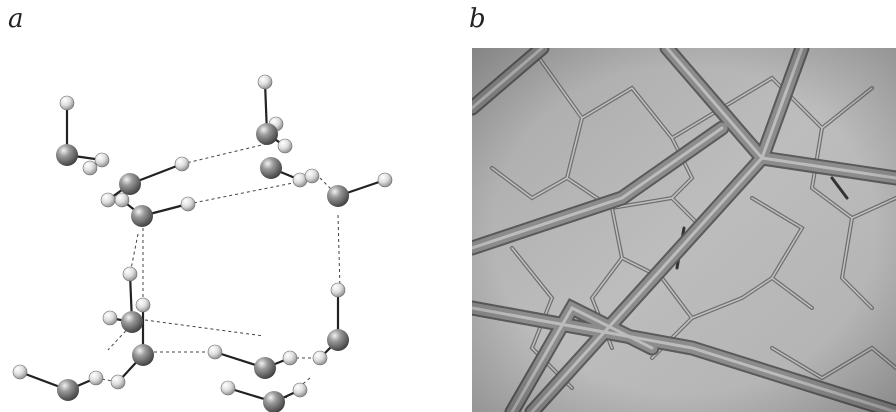 The image size is (896, 412). Describe the element at coordinates (477, 19) in the screenshot. I see `panel-label-b: b` at that location.